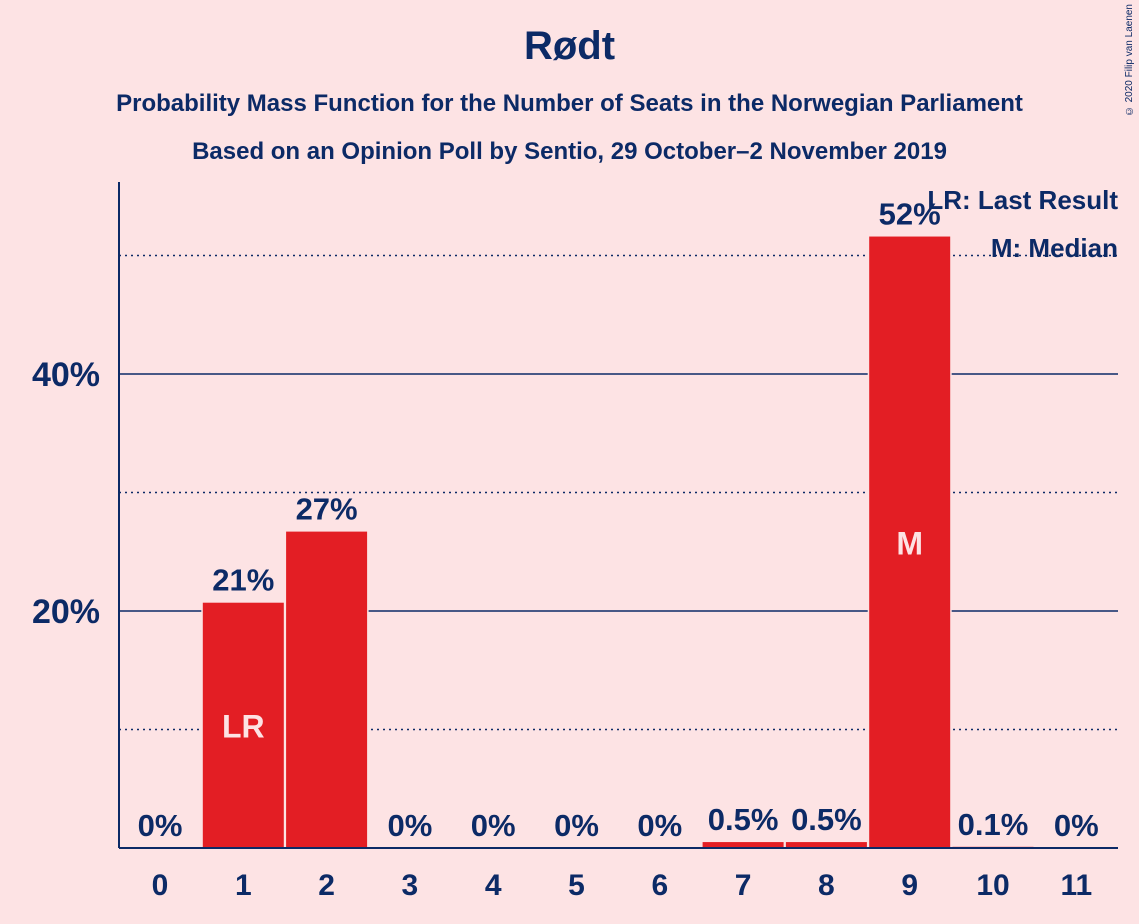  What do you see at coordinates (66, 612) in the screenshot?
I see `y-tick-label: 20%` at bounding box center [66, 612].